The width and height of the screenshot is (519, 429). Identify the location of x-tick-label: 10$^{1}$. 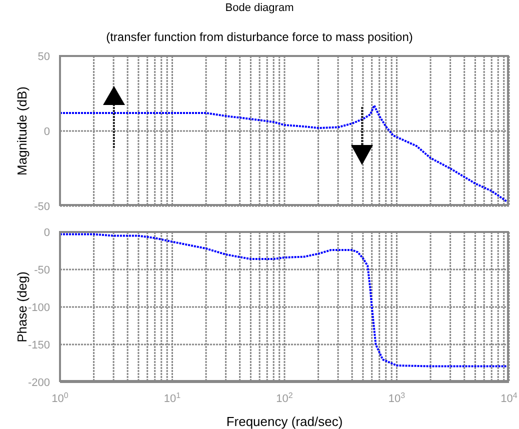
(173, 397).